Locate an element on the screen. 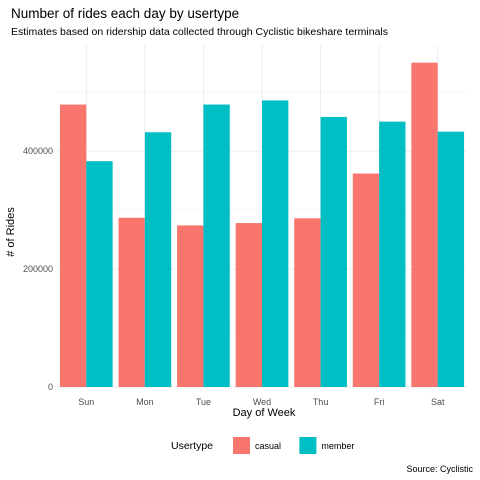 This screenshot has width=480, height=480. legend-key-casual is located at coordinates (241, 445).